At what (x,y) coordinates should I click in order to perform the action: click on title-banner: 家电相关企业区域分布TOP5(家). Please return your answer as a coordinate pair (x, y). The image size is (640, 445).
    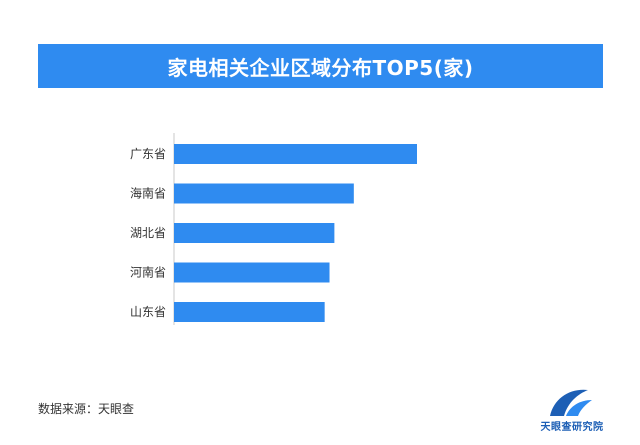
    Looking at the image, I should click on (320, 66).